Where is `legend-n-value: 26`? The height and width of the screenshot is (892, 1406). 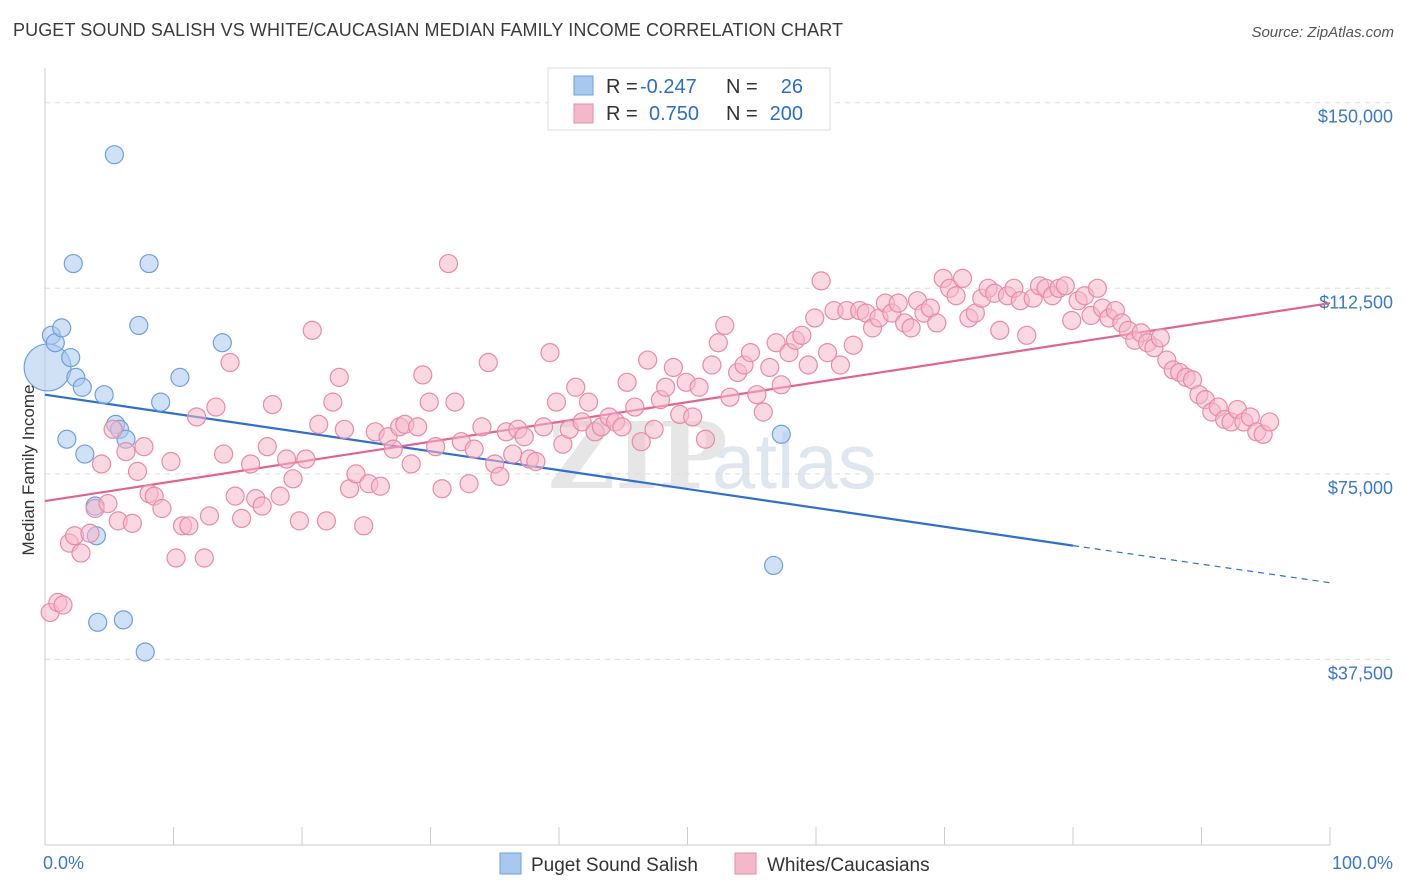 legend-n-value: 26 is located at coordinates (792, 87).